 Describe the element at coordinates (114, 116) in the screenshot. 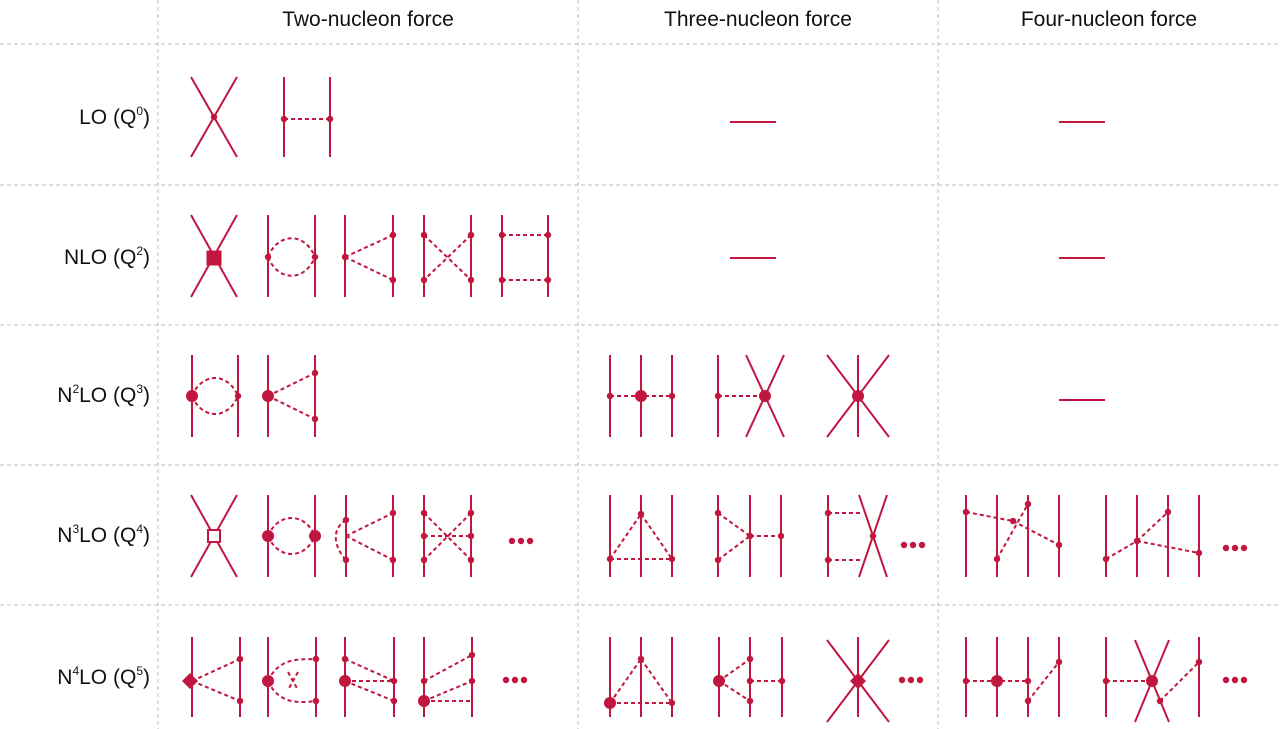

I see `row-label-lo: LO (Q0)` at that location.